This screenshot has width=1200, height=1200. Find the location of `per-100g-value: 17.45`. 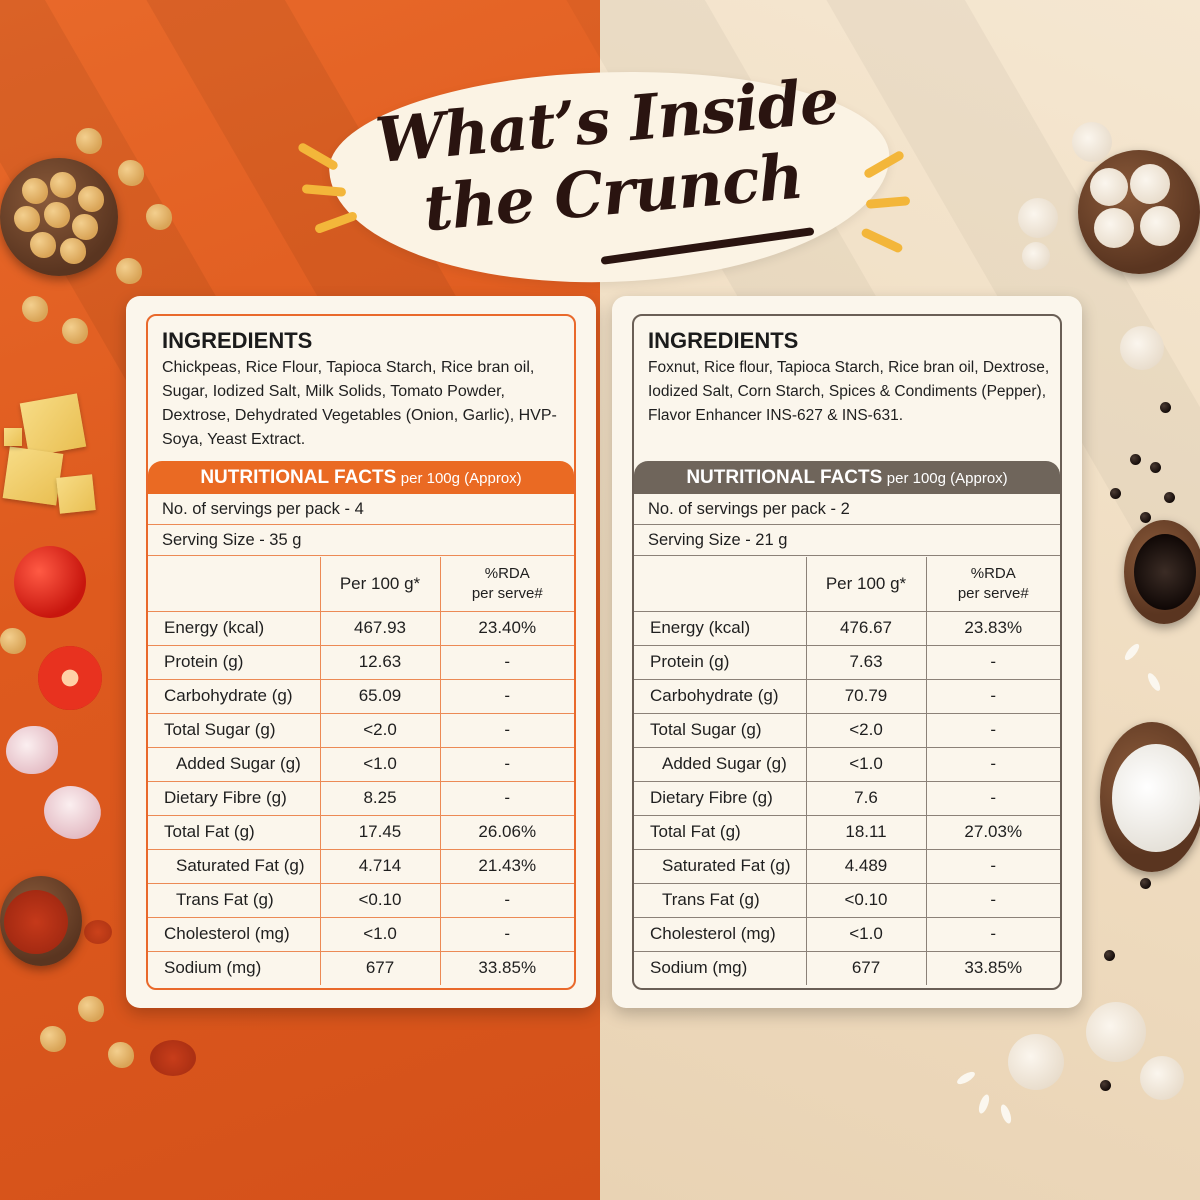

per-100g-value: 17.45 is located at coordinates (379, 831).